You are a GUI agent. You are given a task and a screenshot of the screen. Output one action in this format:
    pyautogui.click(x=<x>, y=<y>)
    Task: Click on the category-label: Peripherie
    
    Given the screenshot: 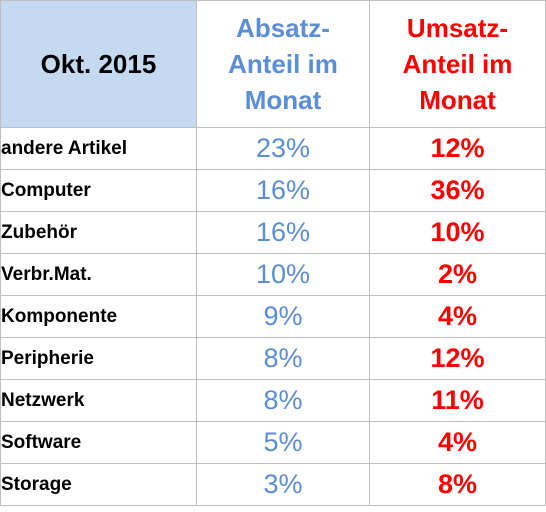 What is the action you would take?
    pyautogui.click(x=98, y=358)
    